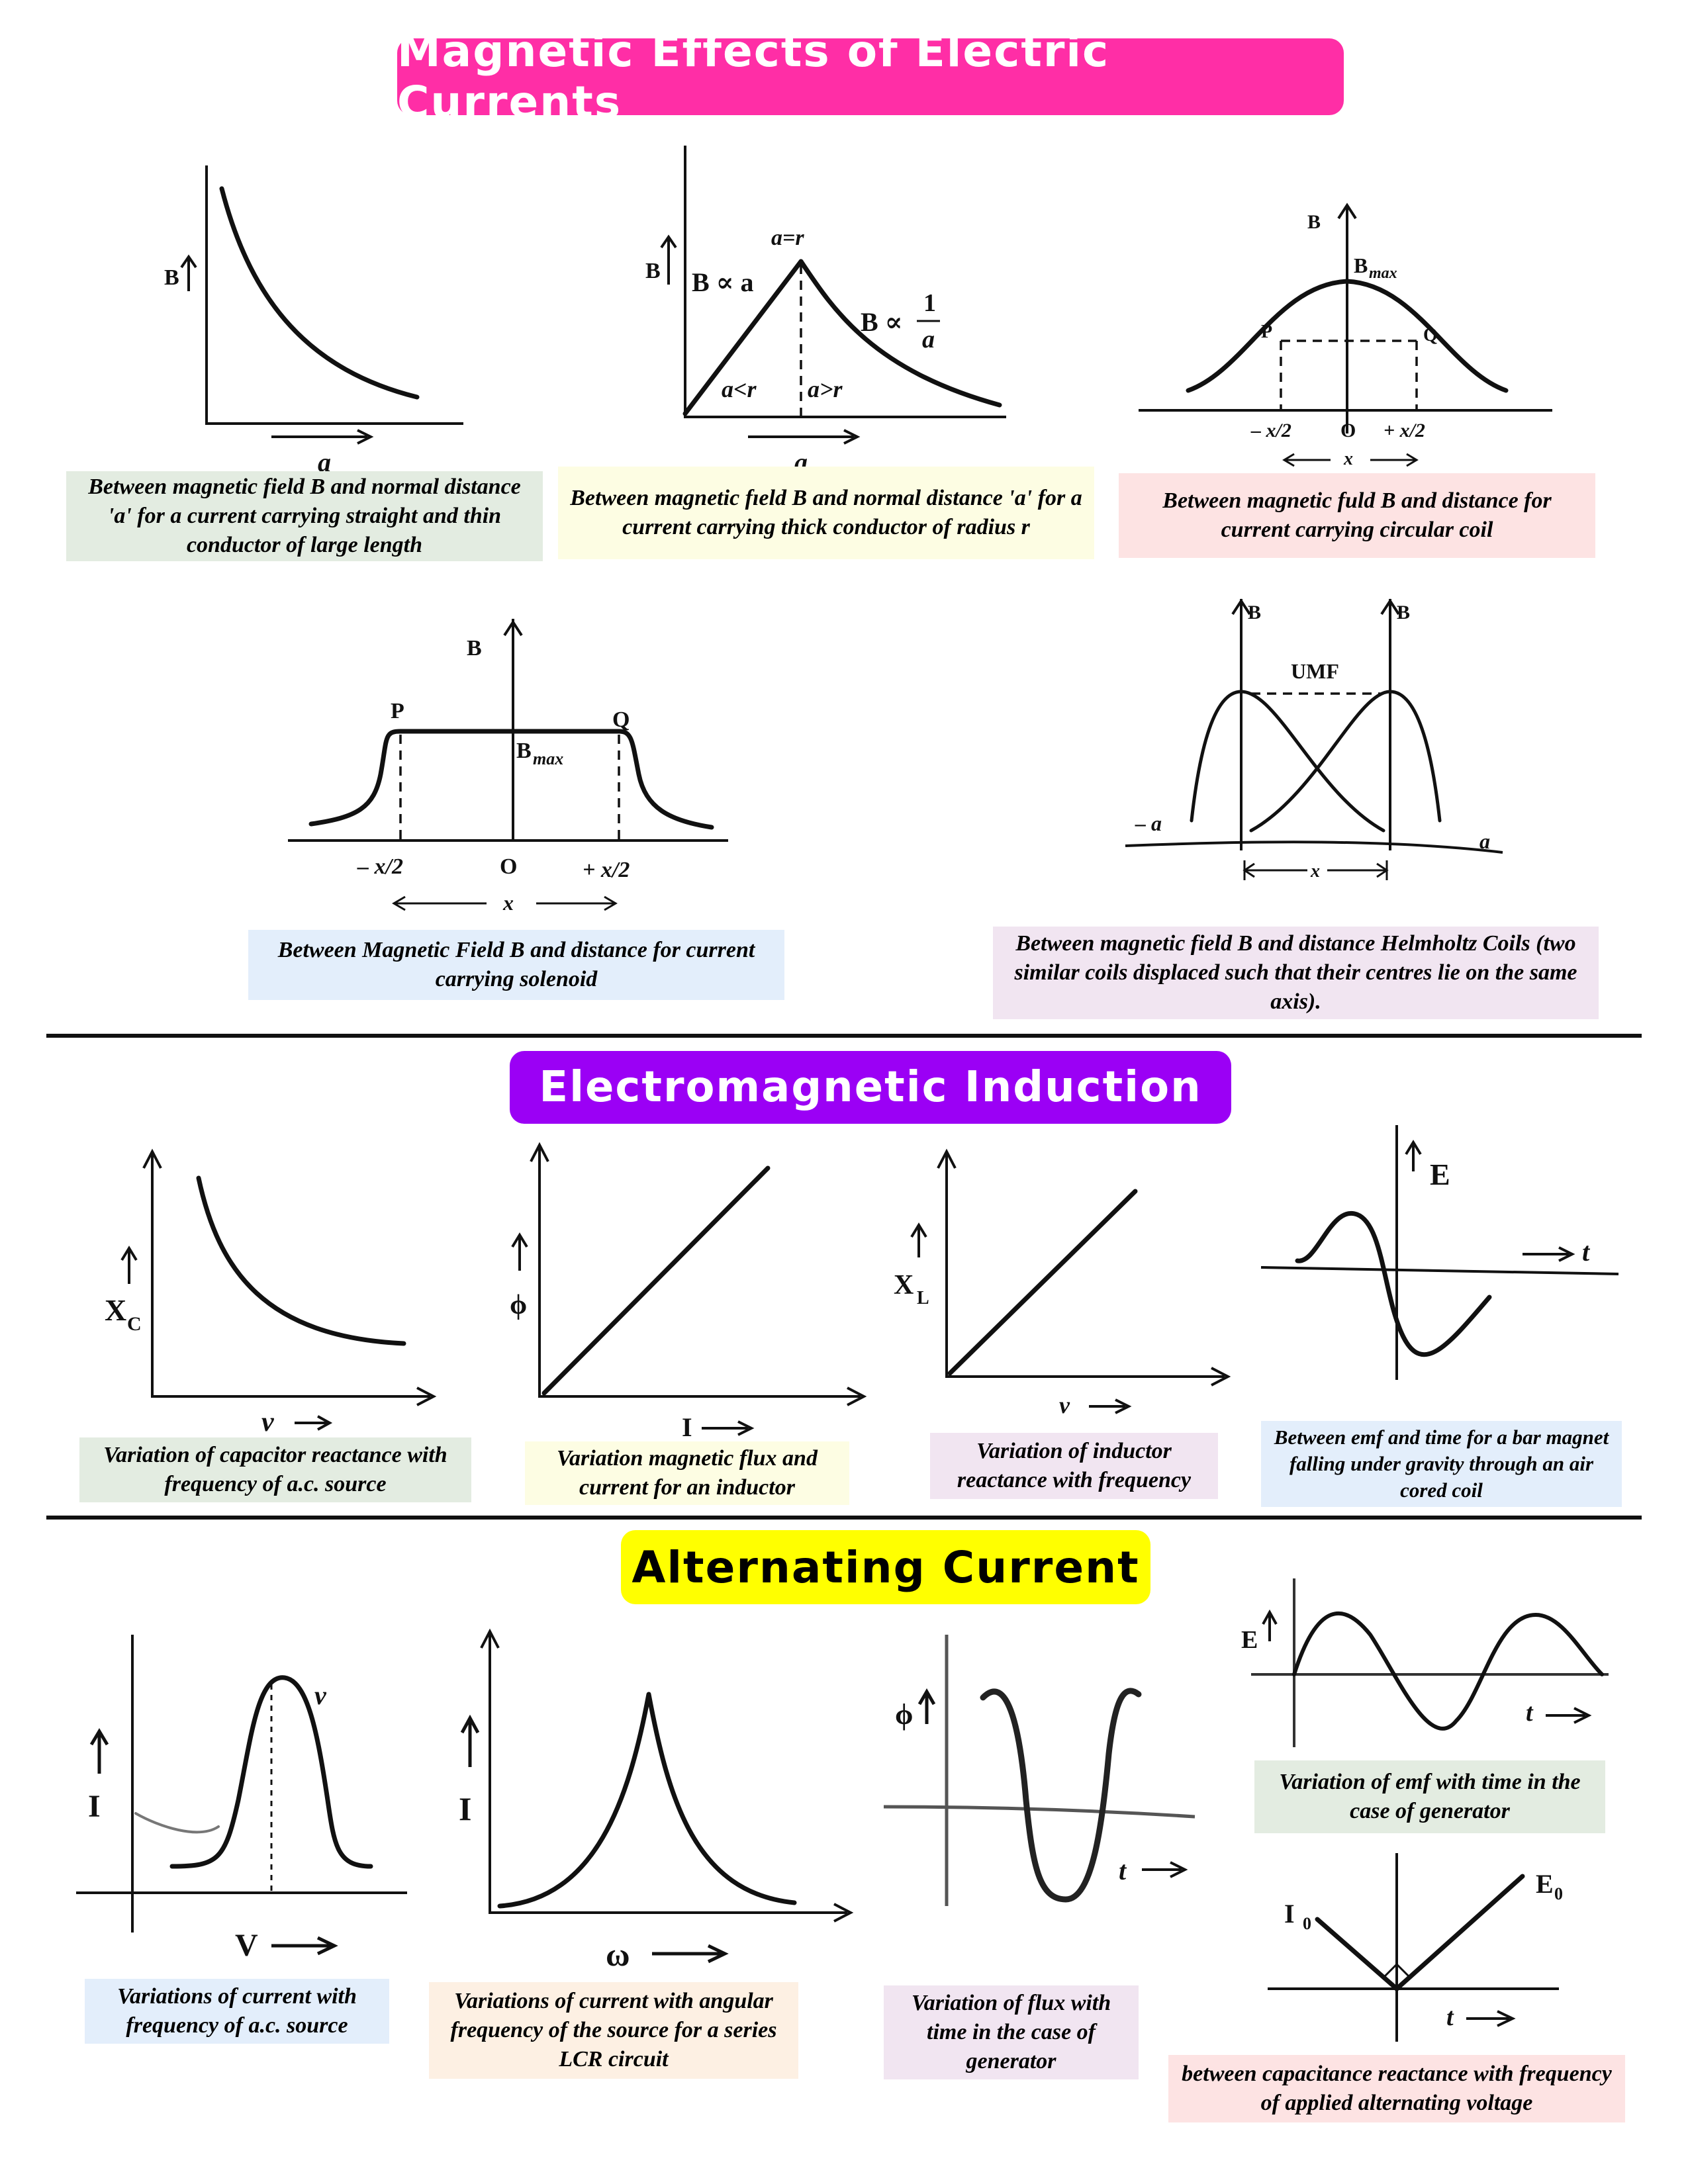  Describe the element at coordinates (1039, 1770) in the screenshot. I see `graph-flux-time: ϕ t` at that location.